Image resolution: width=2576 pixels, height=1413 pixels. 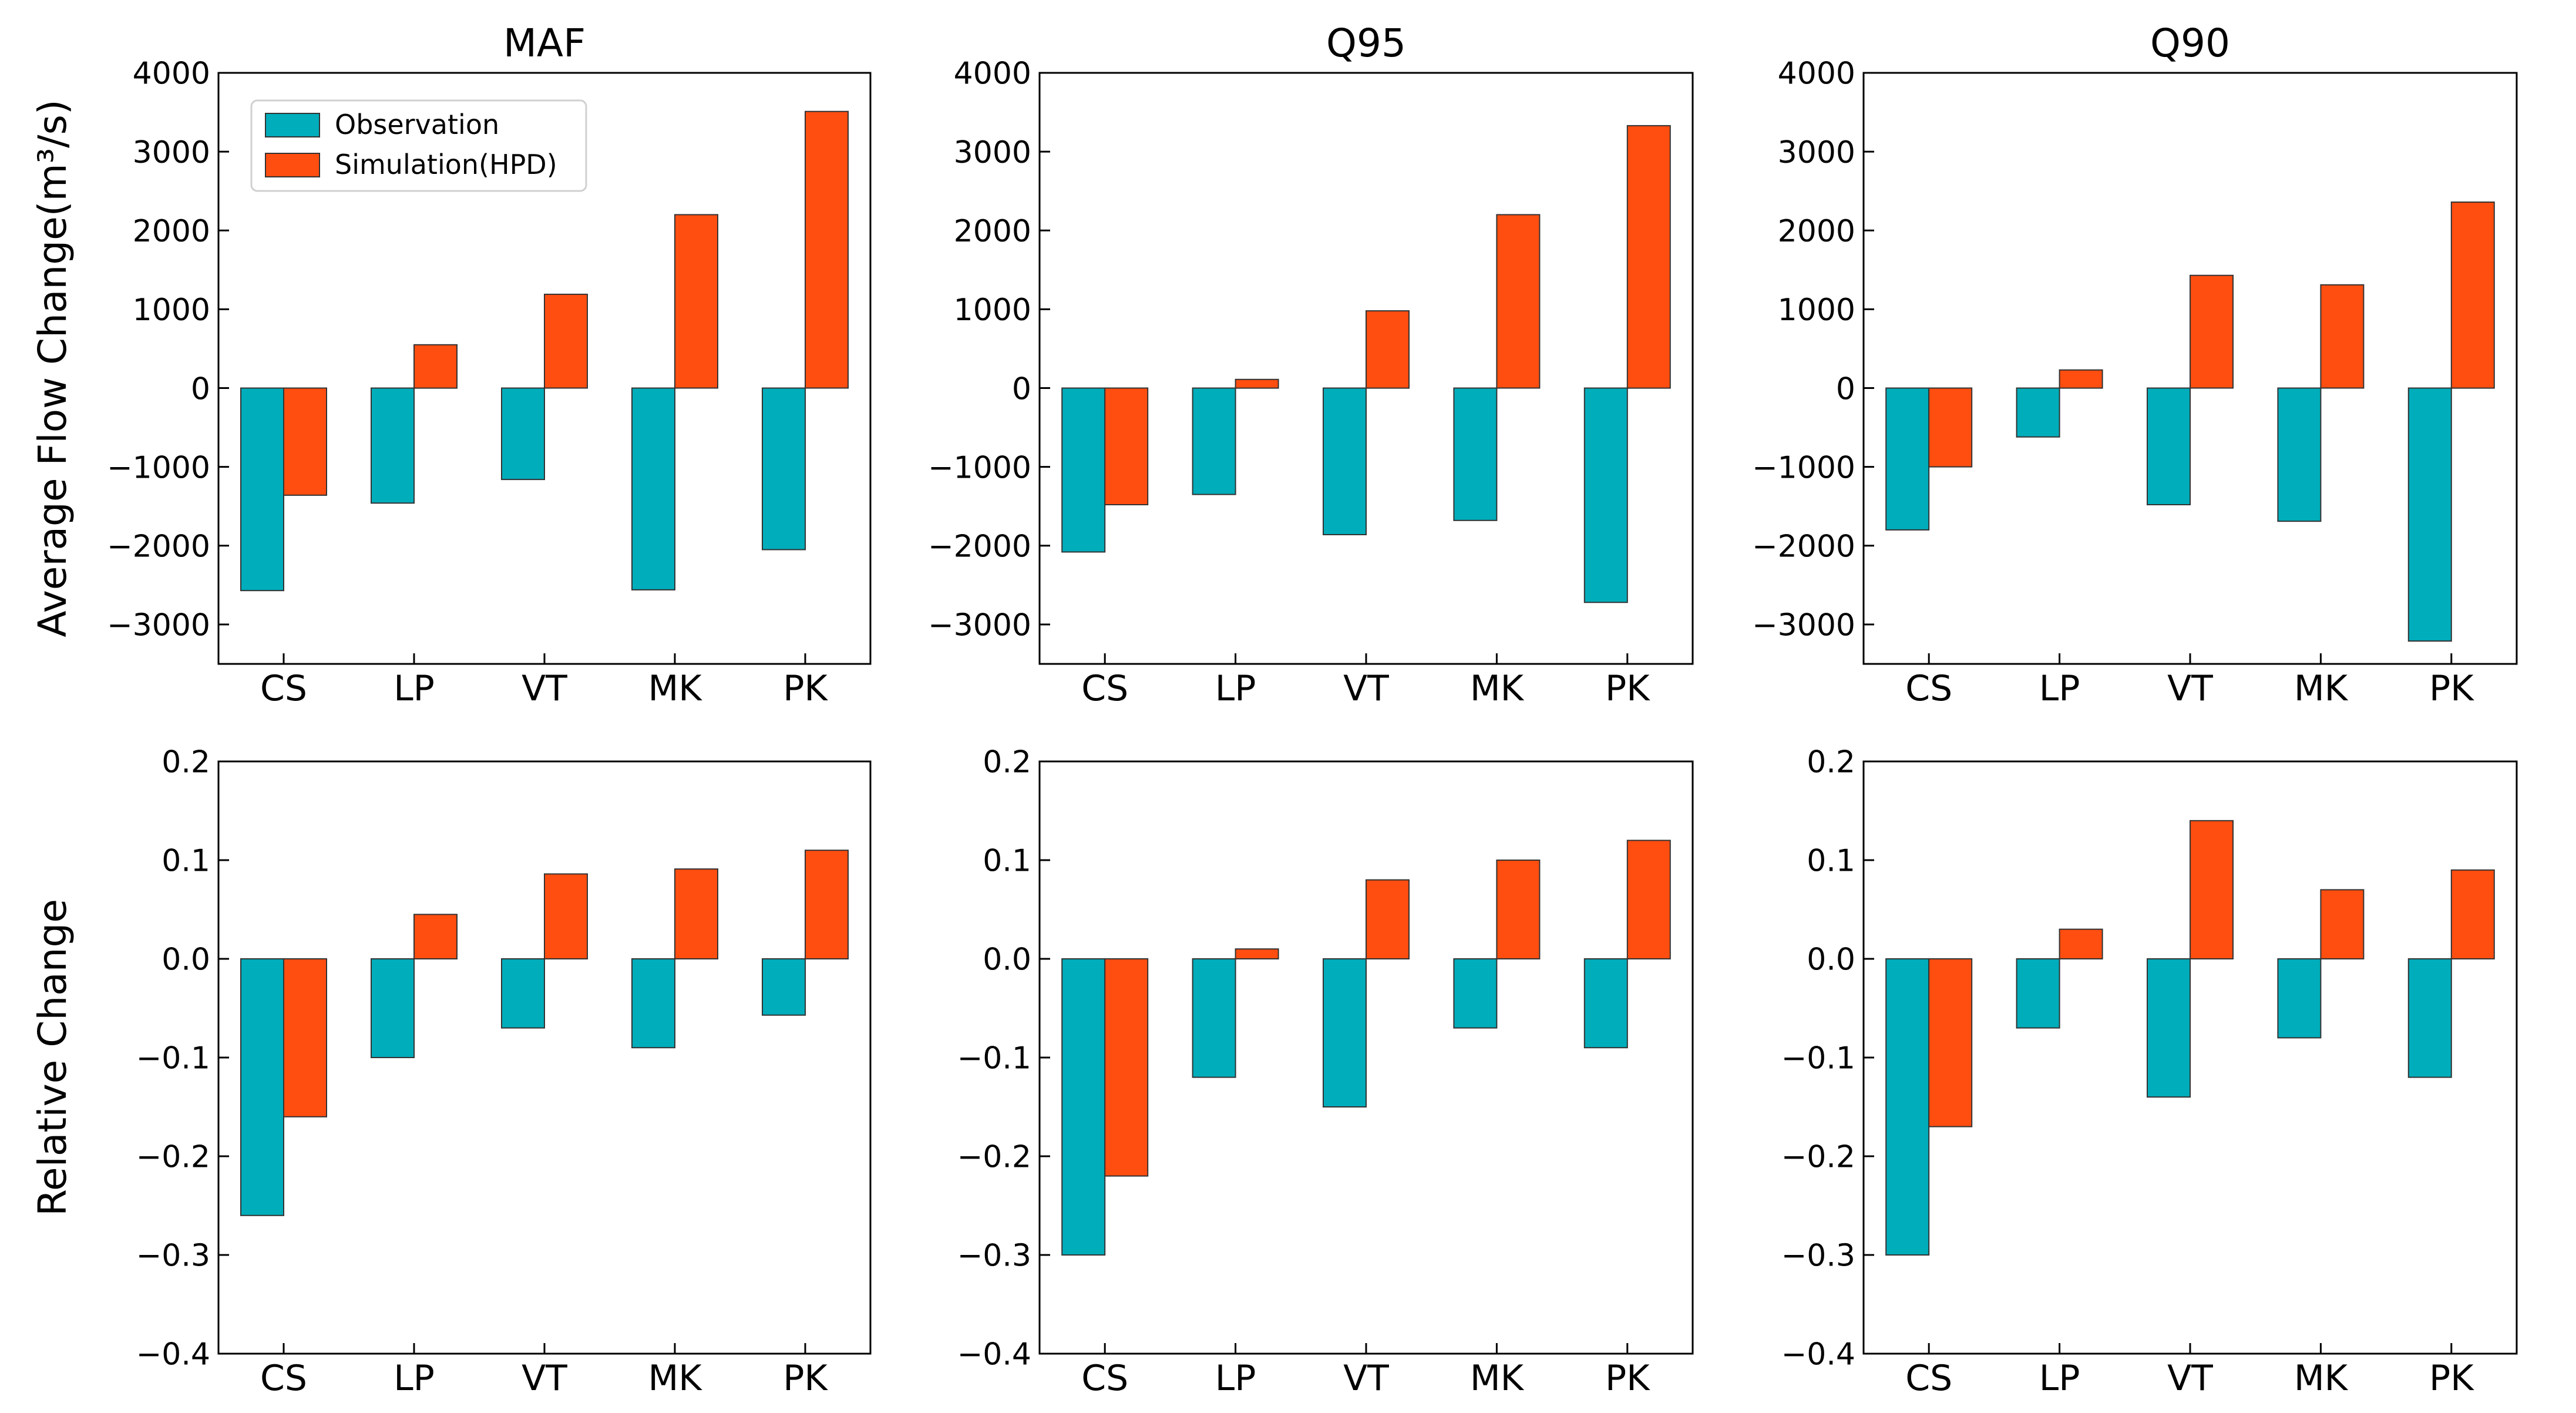 I want to click on panel-title: Q95, so click(x=1366, y=43).